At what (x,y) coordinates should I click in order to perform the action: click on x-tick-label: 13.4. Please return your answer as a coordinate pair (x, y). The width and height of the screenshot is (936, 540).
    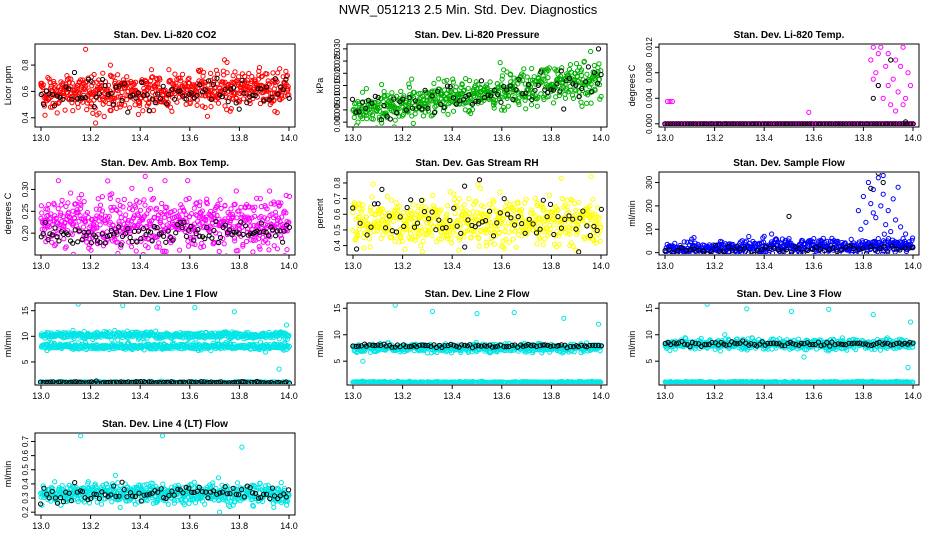
    Looking at the image, I should click on (140, 266).